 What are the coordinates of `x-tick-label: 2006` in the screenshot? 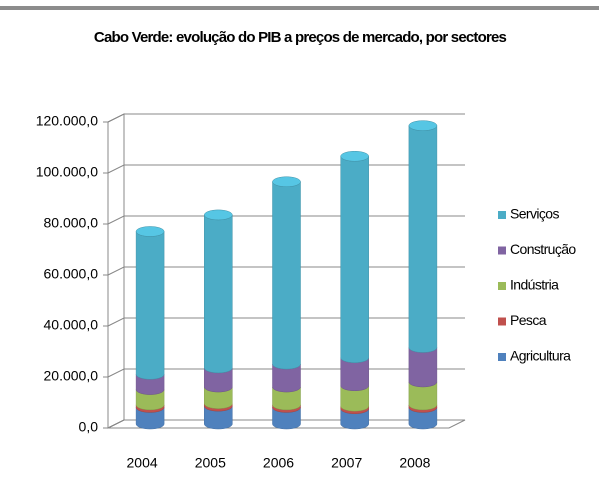 It's located at (278, 463).